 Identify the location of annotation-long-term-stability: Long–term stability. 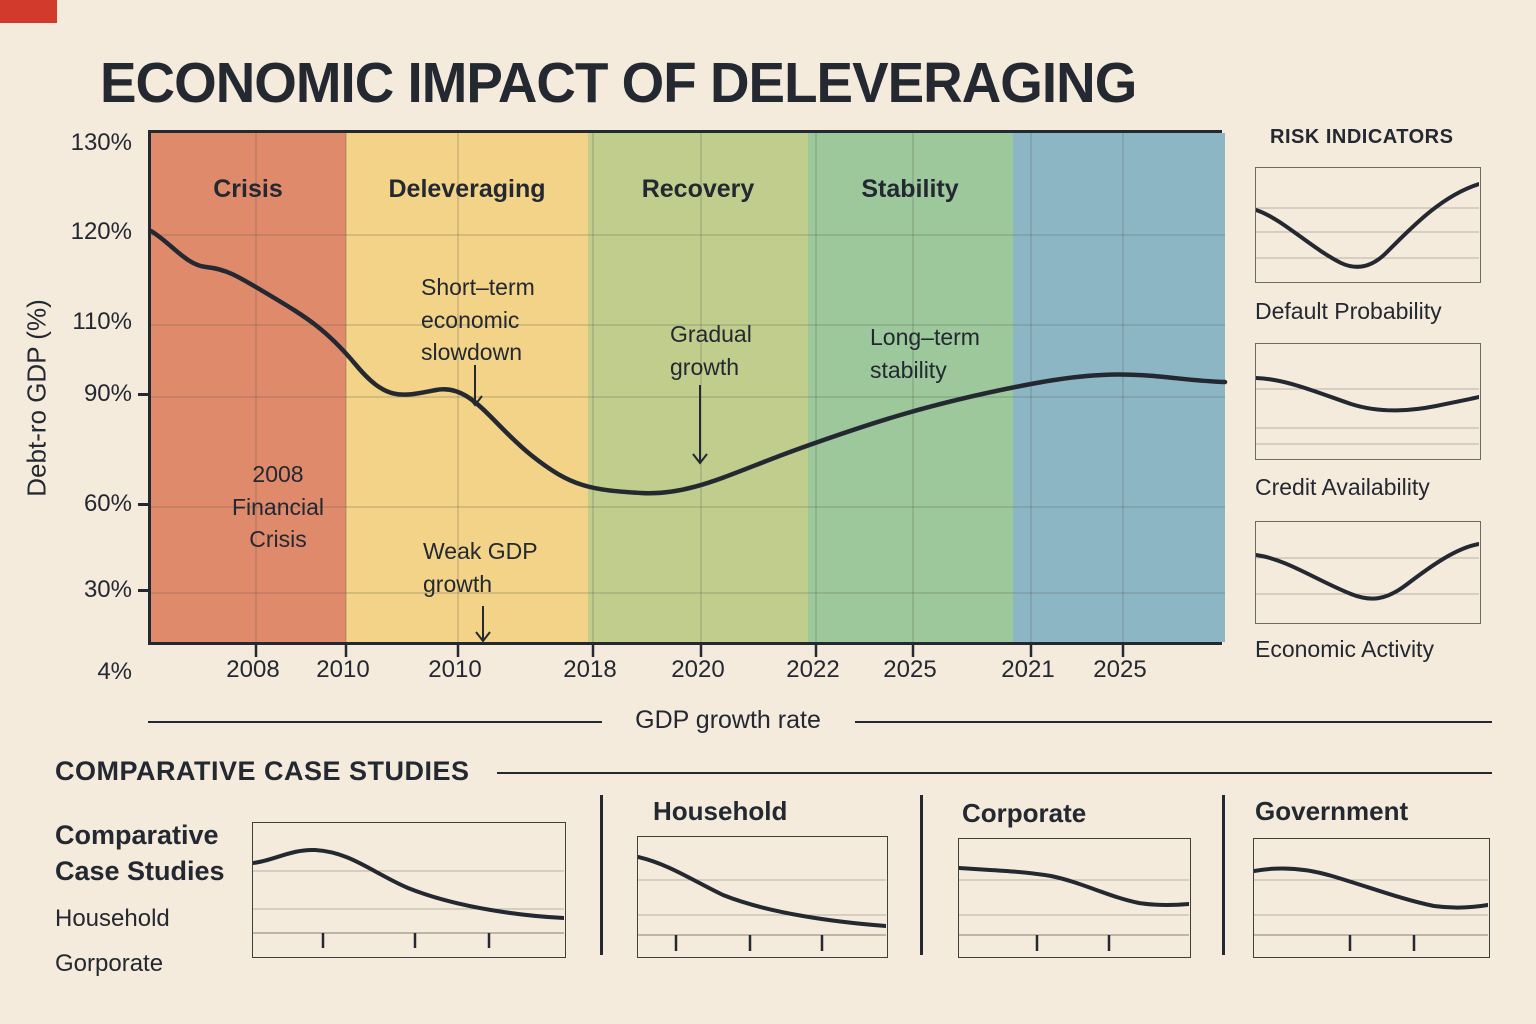
(925, 353).